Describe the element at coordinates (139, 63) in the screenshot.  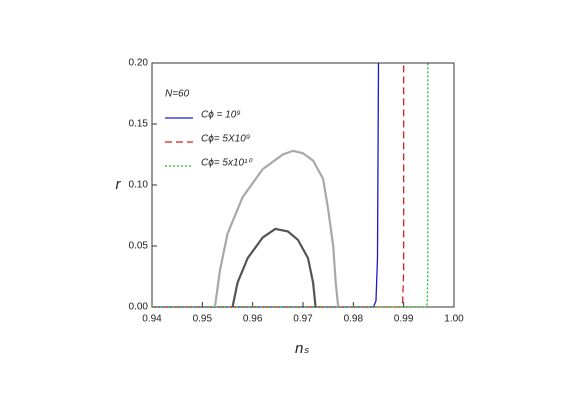
I see `y-tick-label: 0.20` at that location.